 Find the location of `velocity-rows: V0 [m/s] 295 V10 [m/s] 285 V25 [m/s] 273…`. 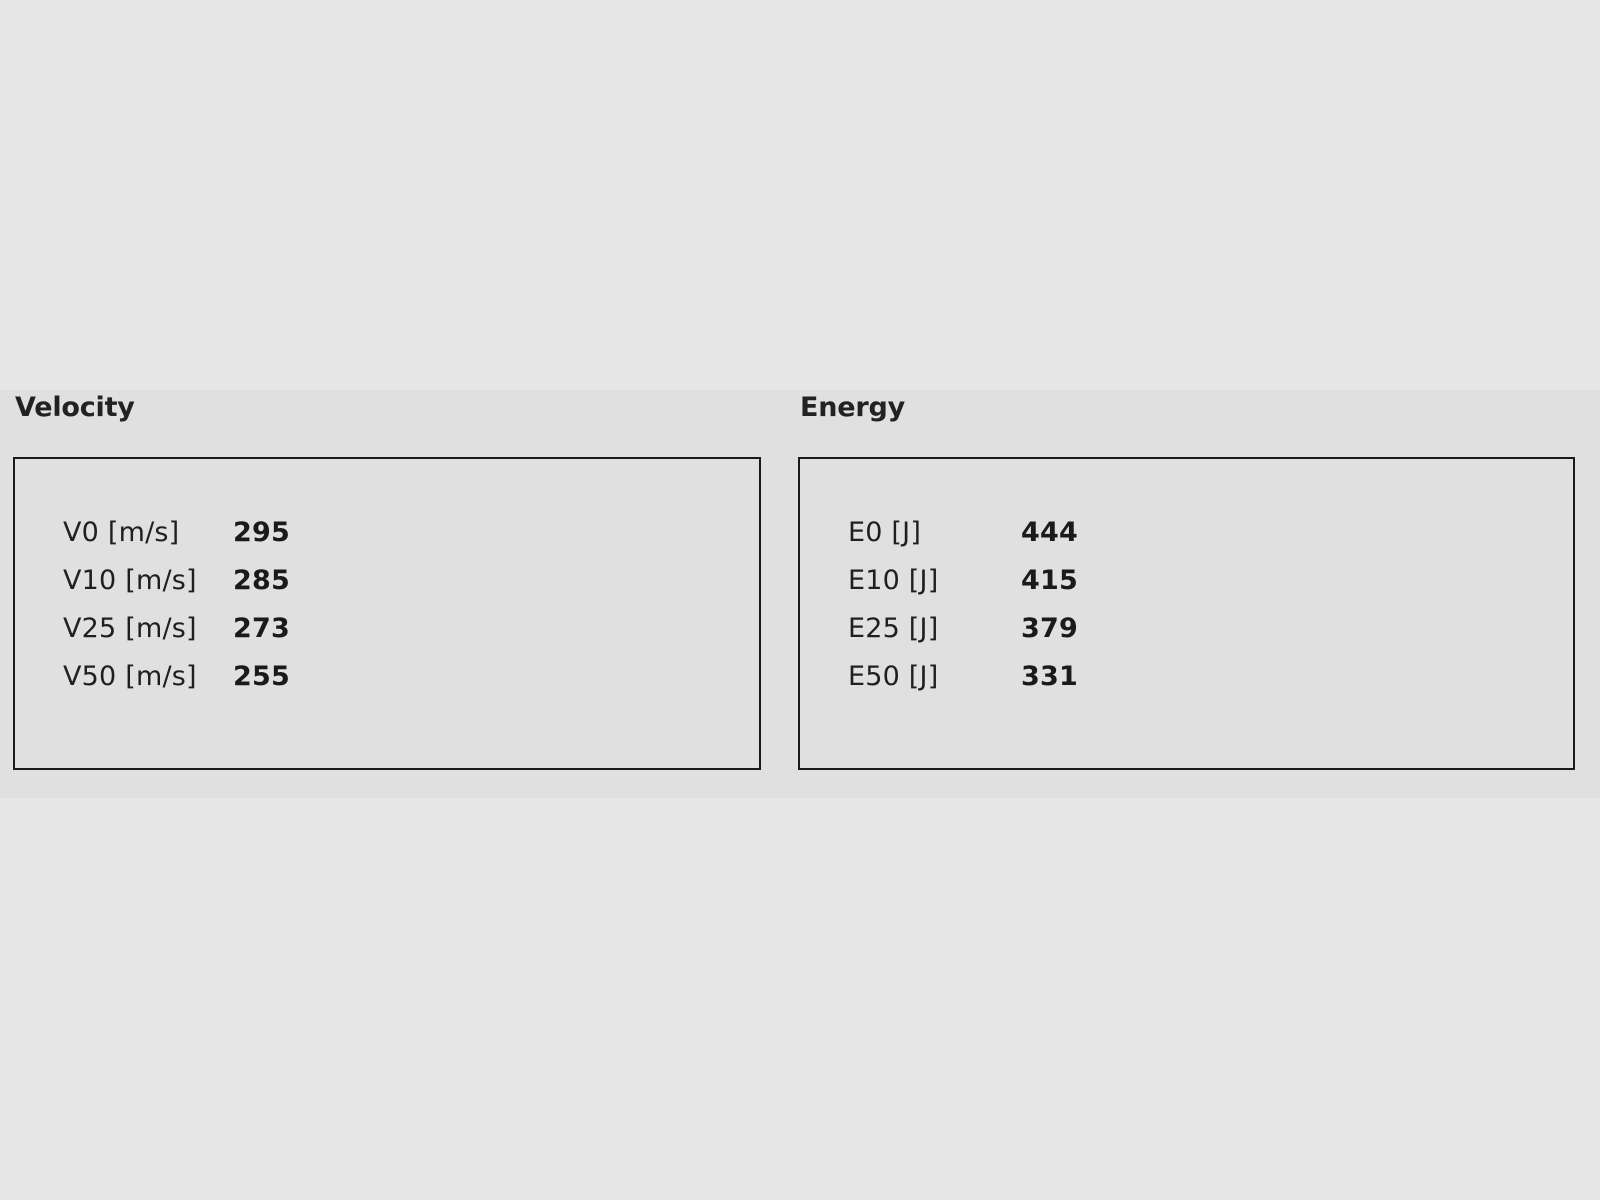

velocity-rows: V0 [m/s] 295 V10 [m/s] 285 V25 [m/s] 273… is located at coordinates (387, 584).